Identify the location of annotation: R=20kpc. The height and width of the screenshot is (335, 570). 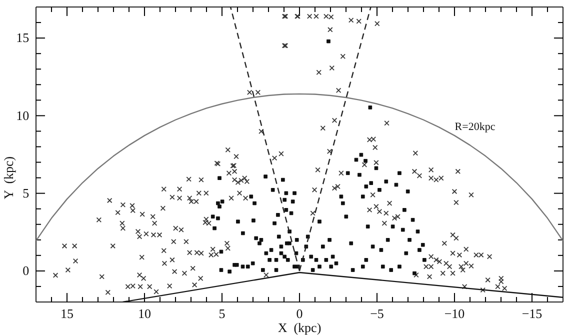
(475, 127).